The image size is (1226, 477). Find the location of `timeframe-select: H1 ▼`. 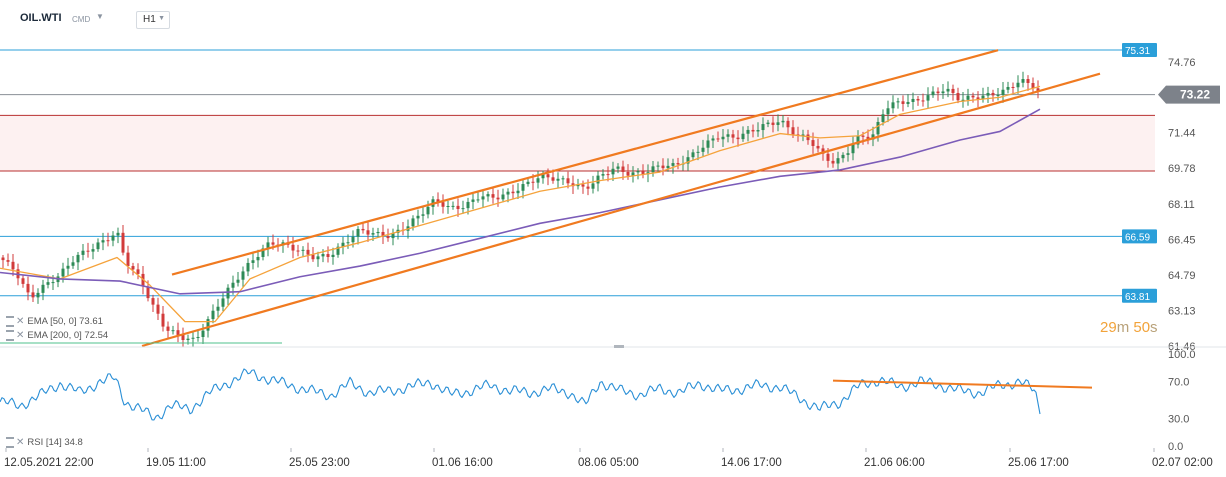

timeframe-select: H1 ▼ is located at coordinates (153, 20).